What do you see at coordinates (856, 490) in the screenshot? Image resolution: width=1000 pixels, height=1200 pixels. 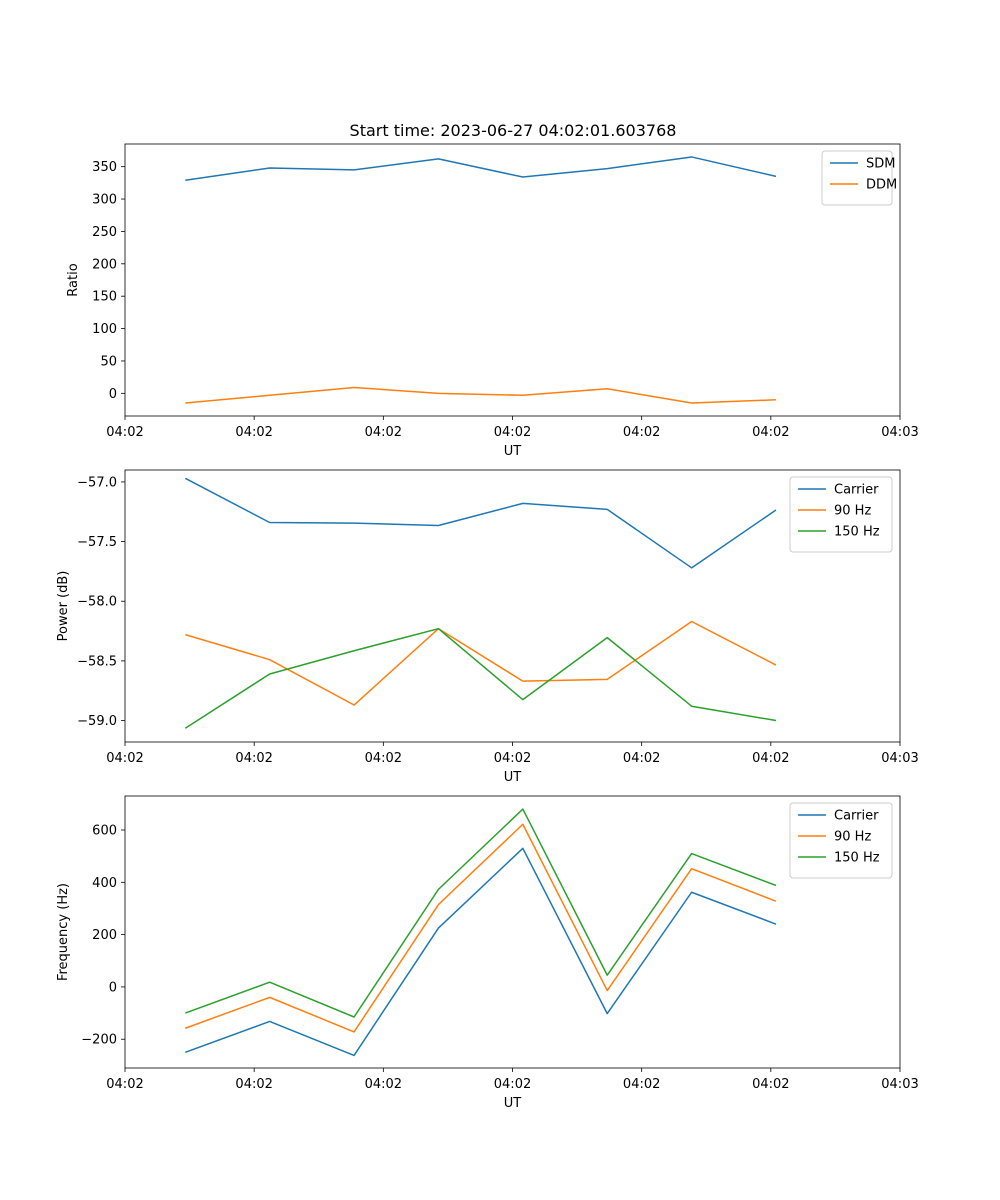 I see `legend-label-2-1: Carrier` at bounding box center [856, 490].